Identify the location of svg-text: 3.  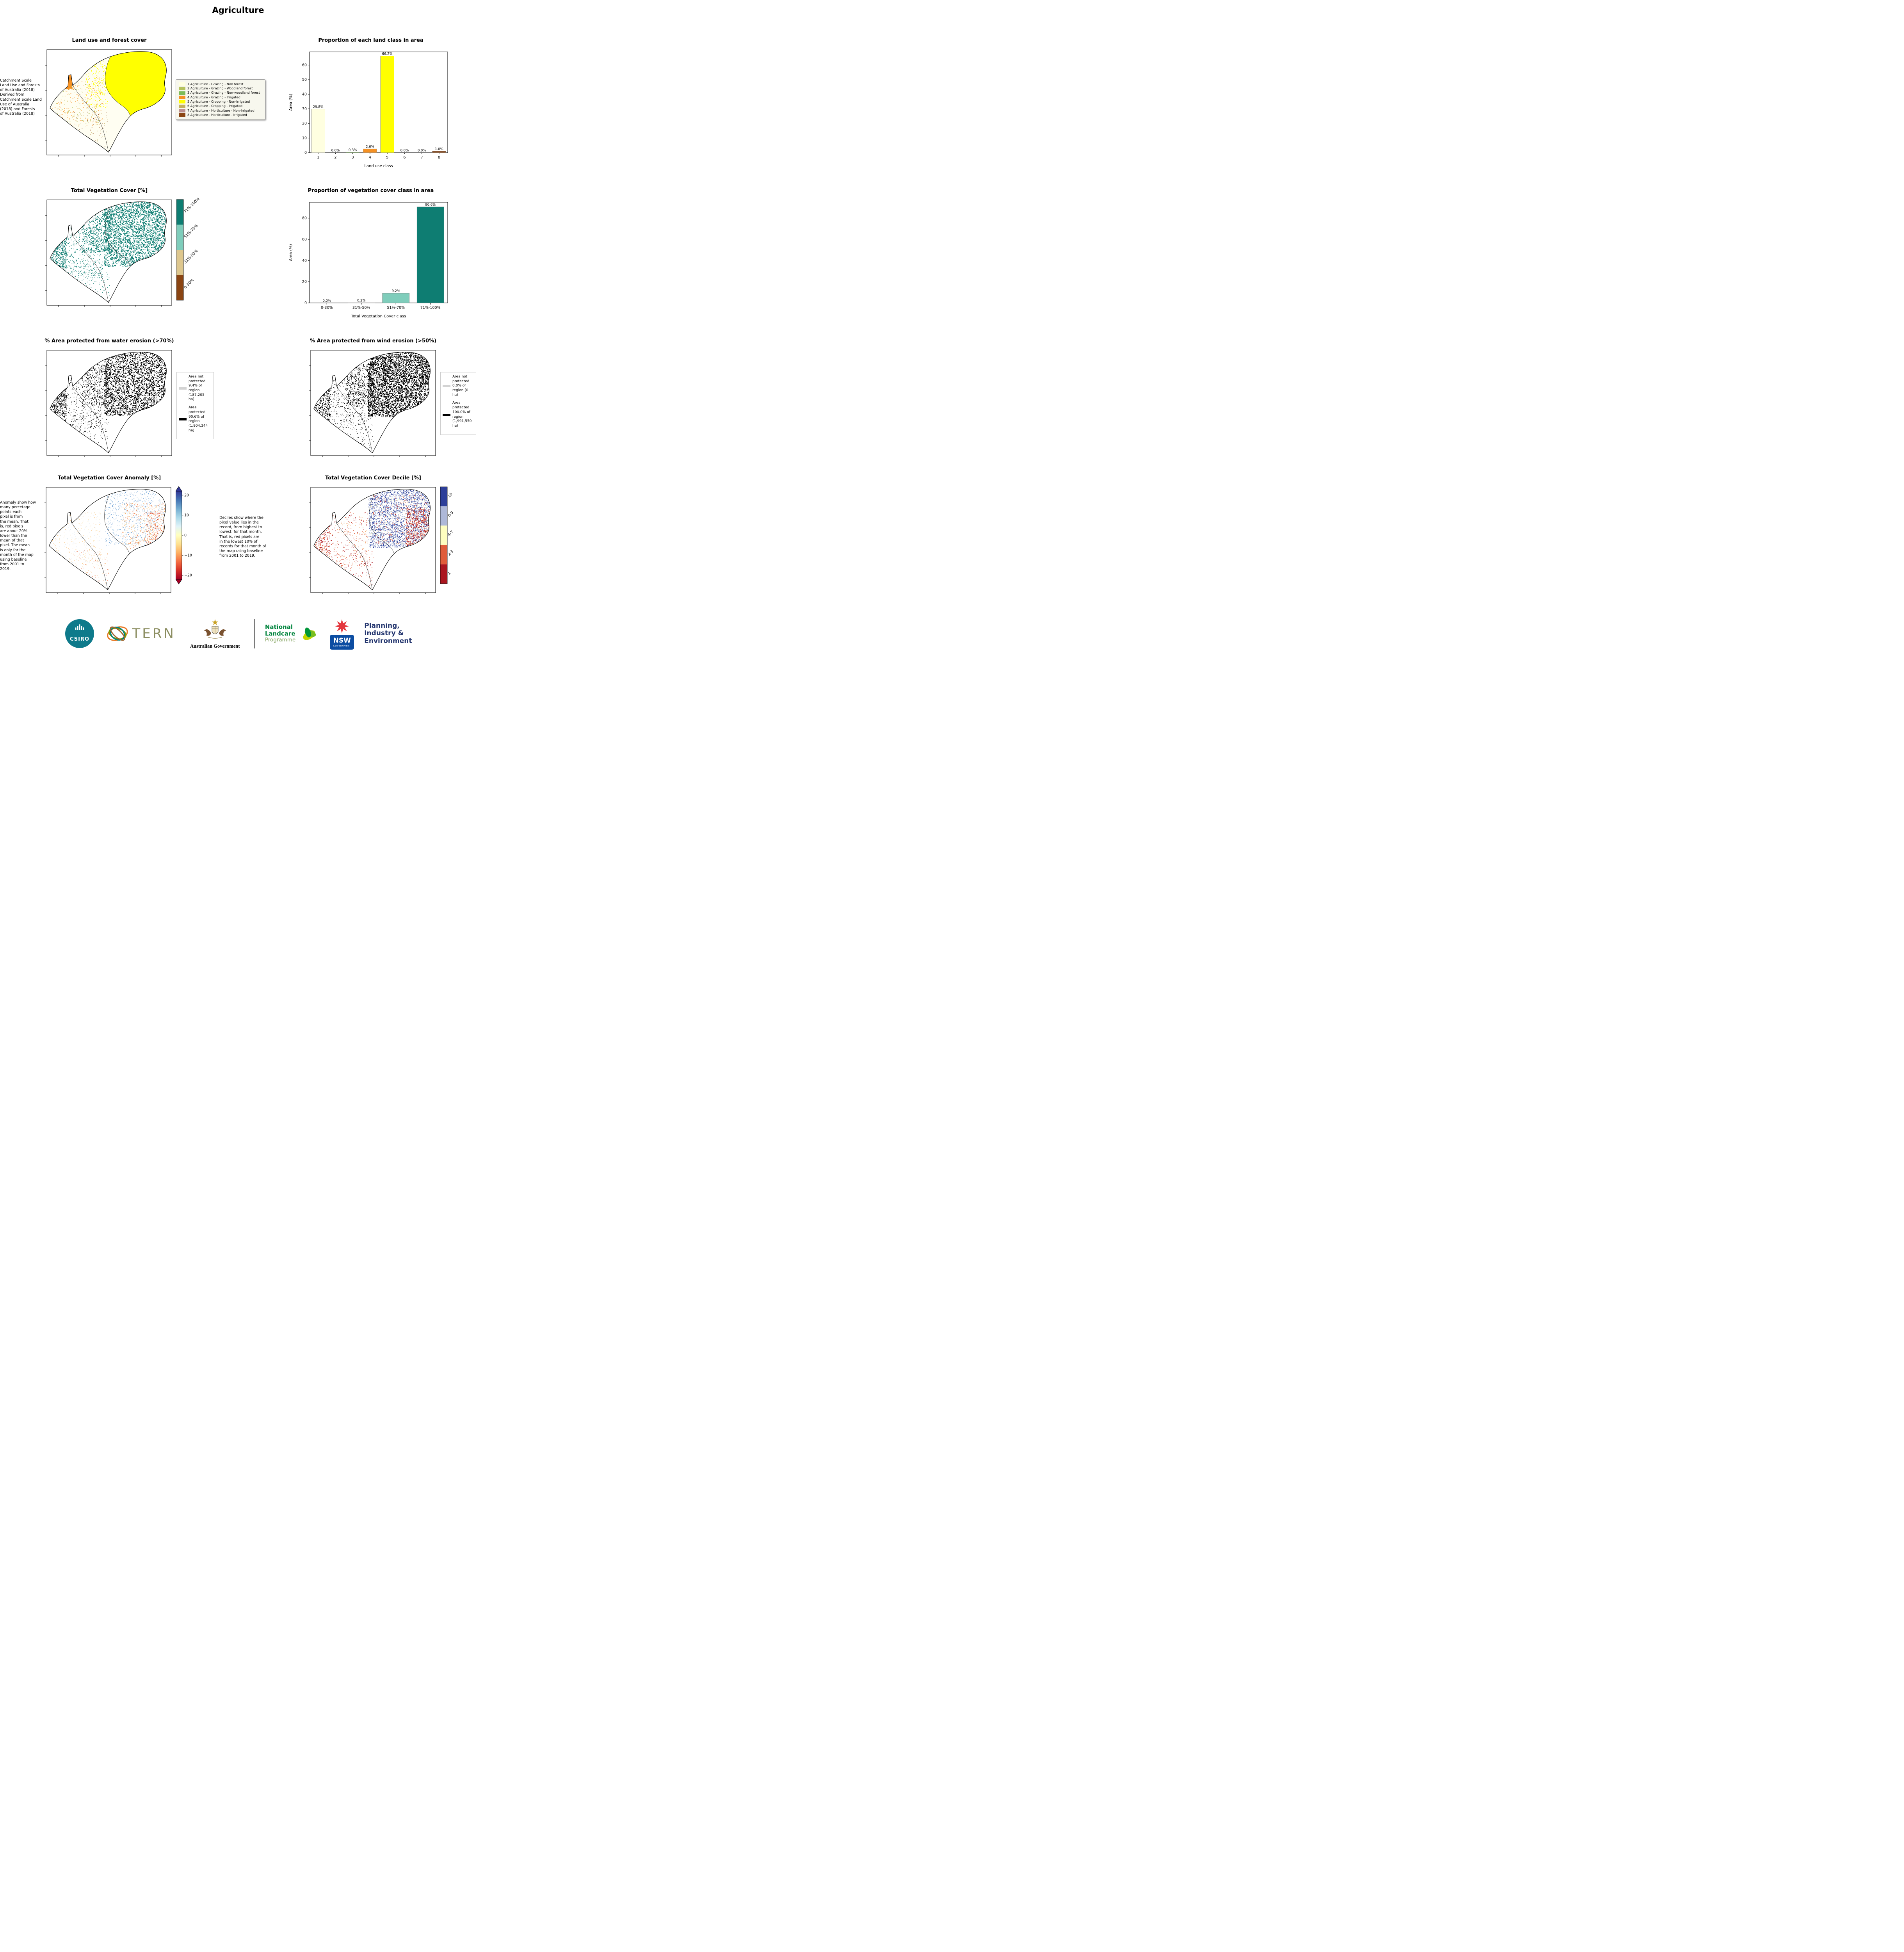
(353, 157).